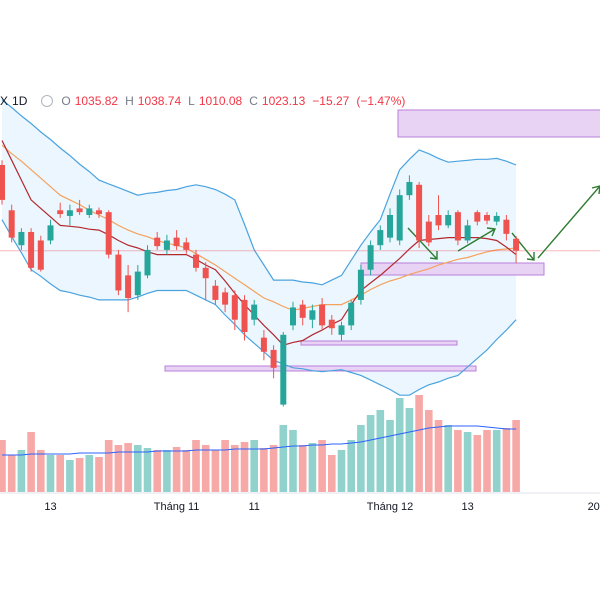 The height and width of the screenshot is (600, 600). What do you see at coordinates (331, 101) in the screenshot?
I see `change: −15.27` at bounding box center [331, 101].